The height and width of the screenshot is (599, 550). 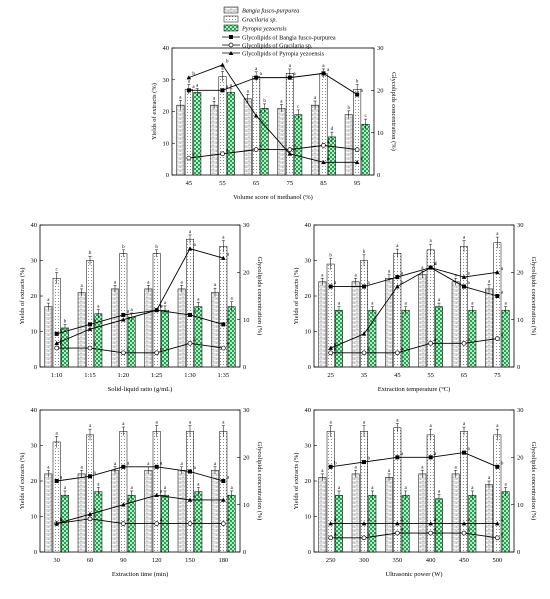 What do you see at coordinates (157, 560) in the screenshot?
I see `x-tick-label: 120` at bounding box center [157, 560].